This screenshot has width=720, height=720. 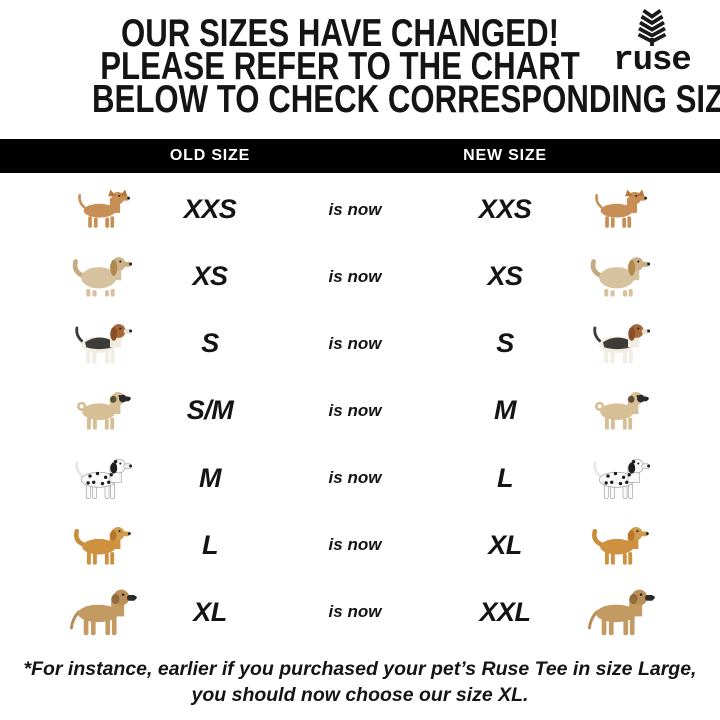 I want to click on brand-logo: ruse, so click(x=652, y=43).